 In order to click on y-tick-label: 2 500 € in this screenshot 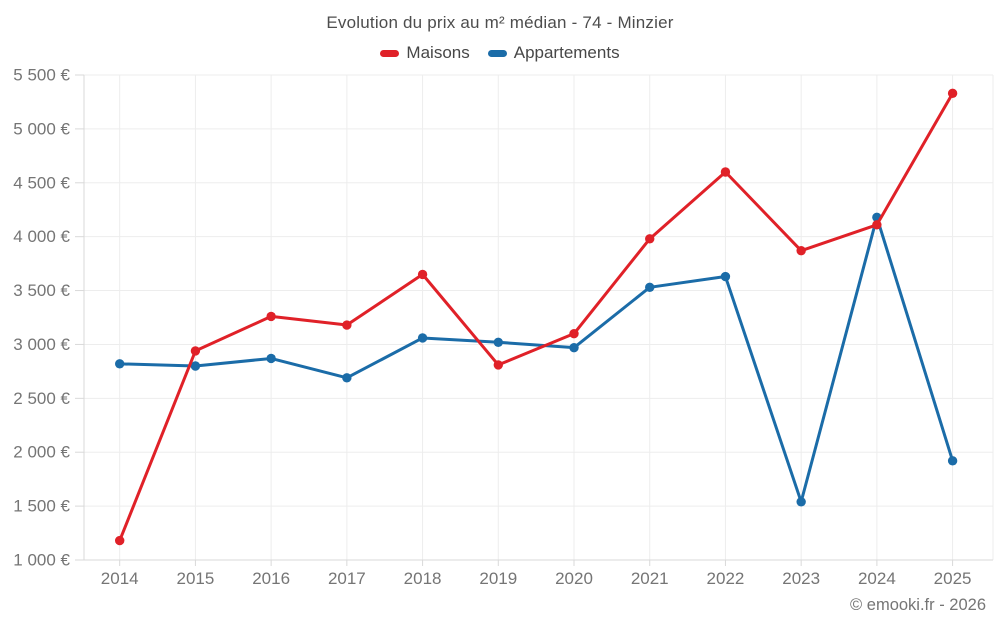, I will do `click(41, 398)`.